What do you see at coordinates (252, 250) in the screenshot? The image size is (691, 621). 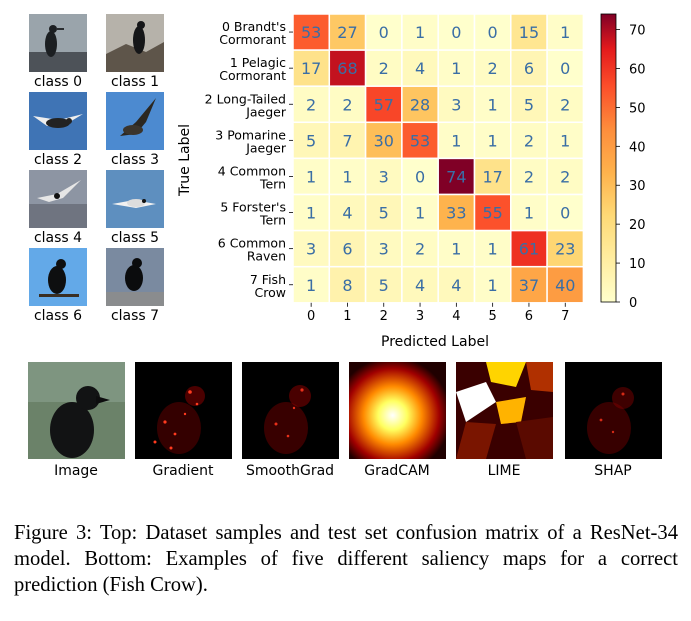 I see `y-tick-label: 6 Common Raven` at bounding box center [252, 250].